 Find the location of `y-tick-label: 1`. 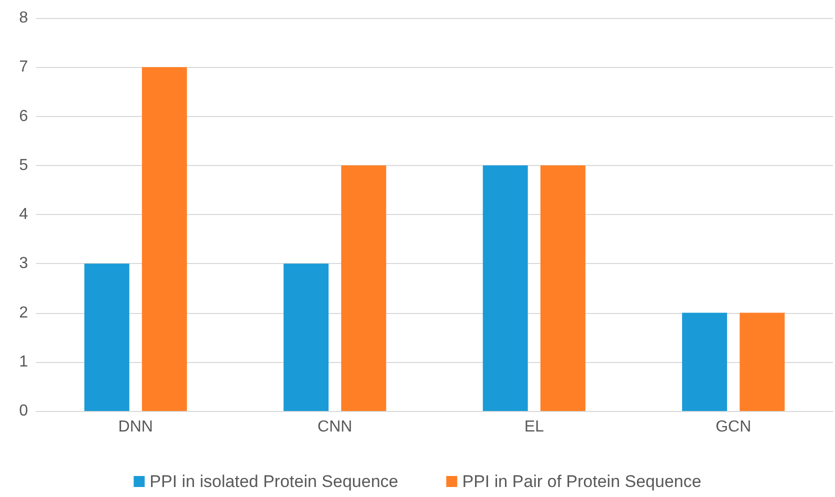

y-tick-label: 1 is located at coordinates (23, 361).